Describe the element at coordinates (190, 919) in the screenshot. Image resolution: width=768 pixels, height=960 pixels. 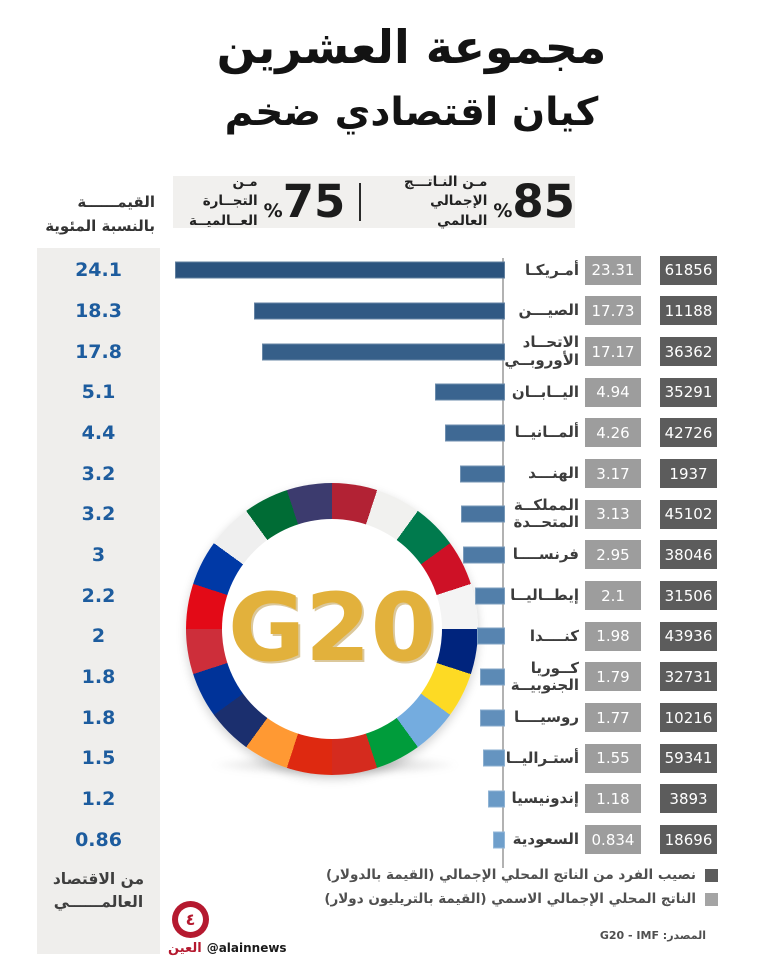
I see `alain-logo-icon: ٤` at that location.